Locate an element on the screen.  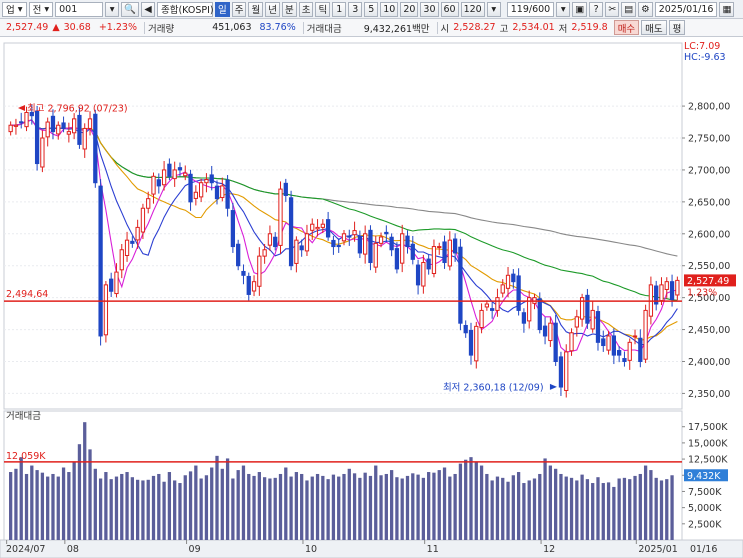
sell-label: 매도 is located at coordinates (654, 29).